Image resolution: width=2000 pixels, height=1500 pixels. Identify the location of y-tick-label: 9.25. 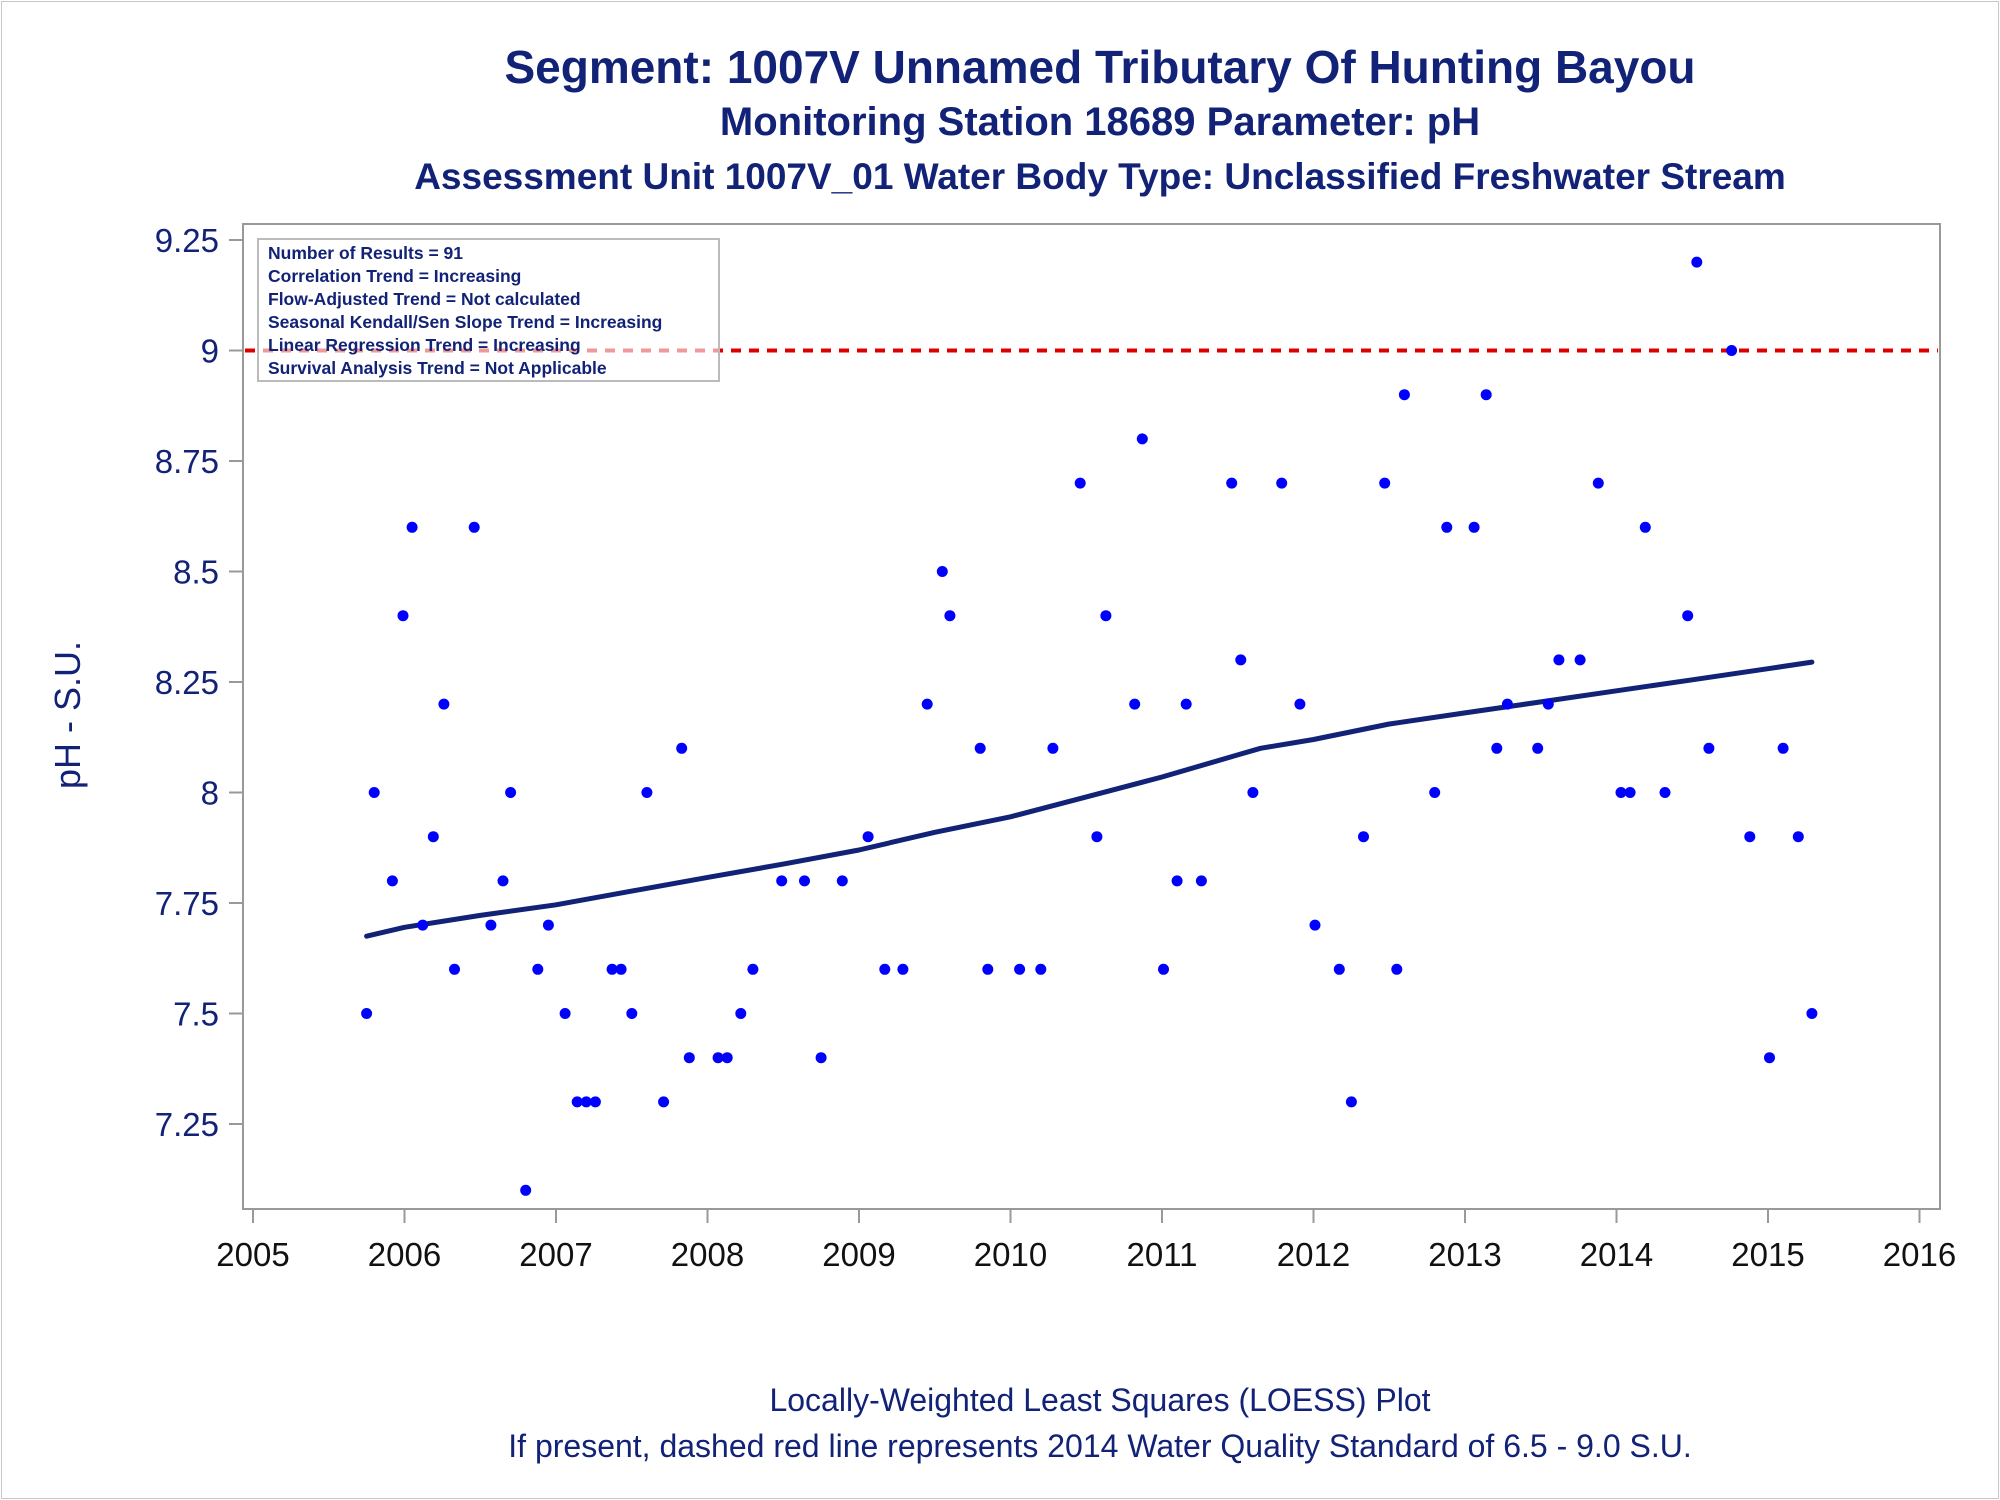
(187, 240).